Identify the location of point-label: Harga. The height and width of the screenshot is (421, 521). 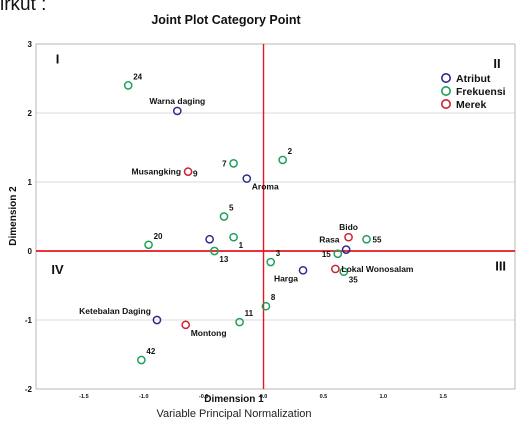
(286, 278).